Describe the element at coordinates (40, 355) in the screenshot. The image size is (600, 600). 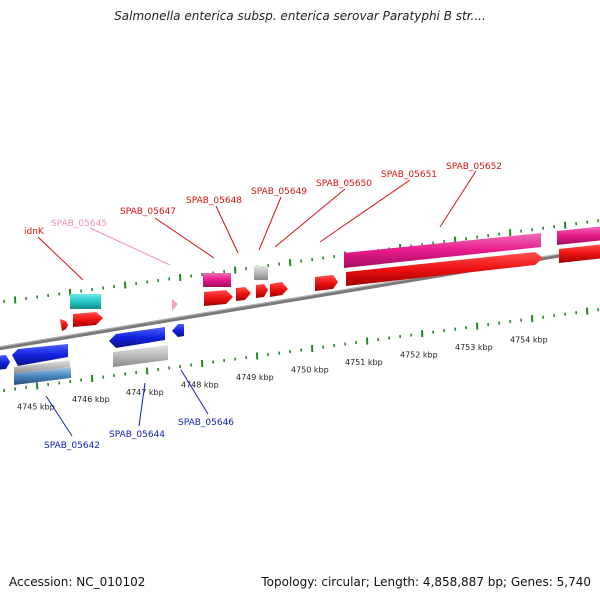
I see `SPAB_05642-feature` at that location.